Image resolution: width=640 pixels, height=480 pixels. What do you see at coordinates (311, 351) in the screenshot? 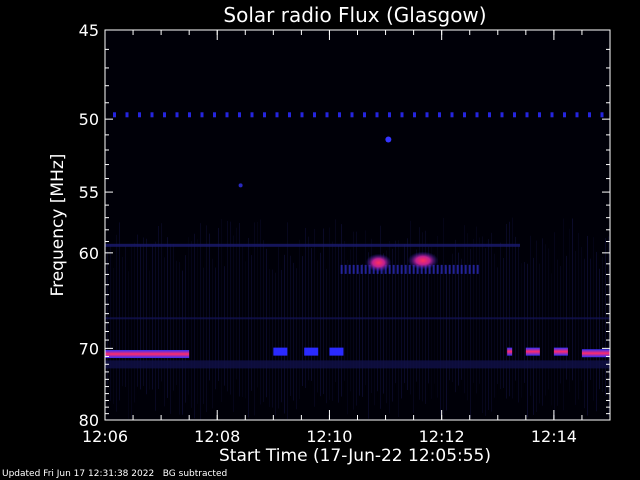
I see `band-interference-70MHz-mid2` at bounding box center [311, 351].